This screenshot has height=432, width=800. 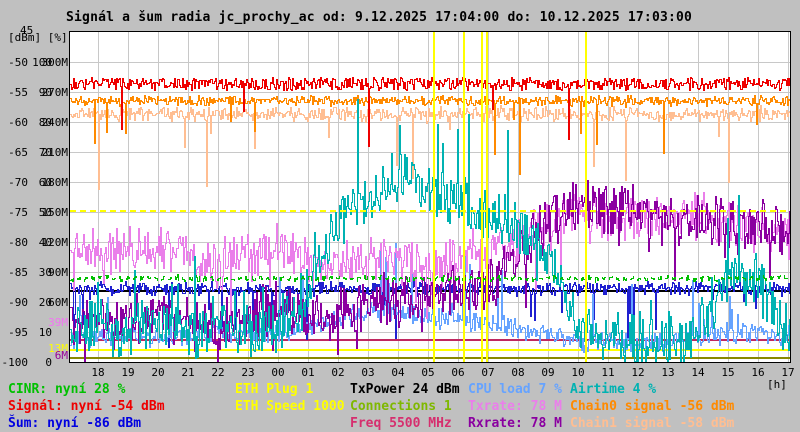 What do you see at coordinates (18, 332) in the screenshot?
I see `y-axis-tick-dbm: -95` at bounding box center [18, 332].